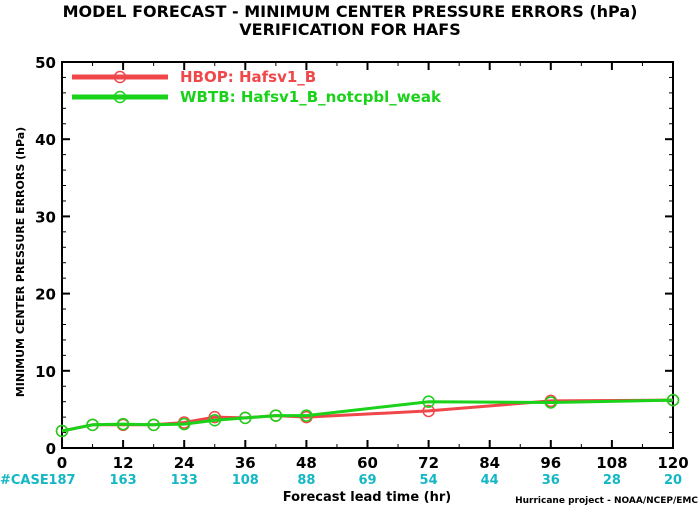 This screenshot has width=700, height=506. Describe the element at coordinates (62, 463) in the screenshot. I see `x-tick-label: 0` at that location.